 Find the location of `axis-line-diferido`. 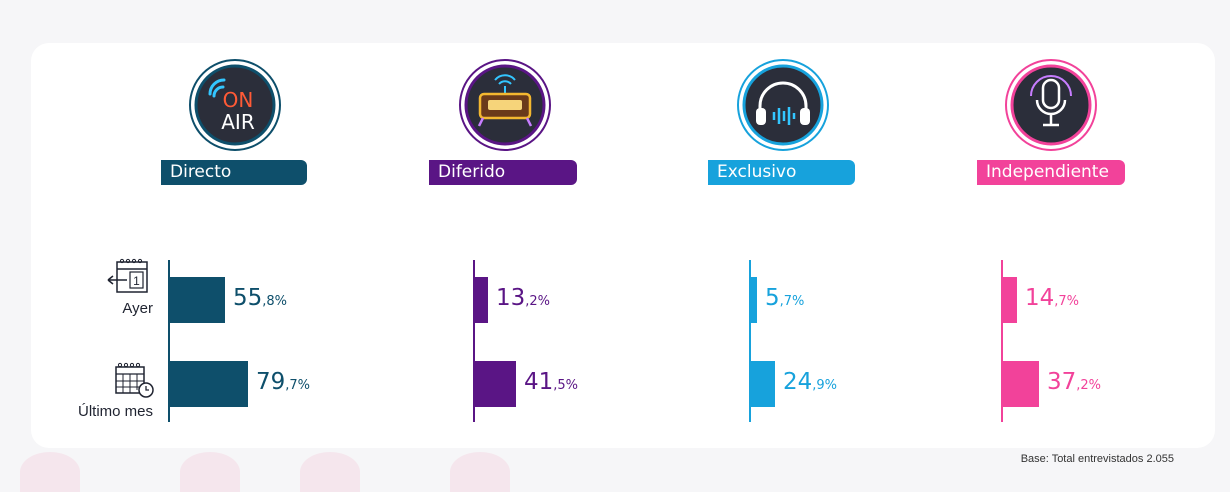

axis-line-diferido is located at coordinates (474, 341).